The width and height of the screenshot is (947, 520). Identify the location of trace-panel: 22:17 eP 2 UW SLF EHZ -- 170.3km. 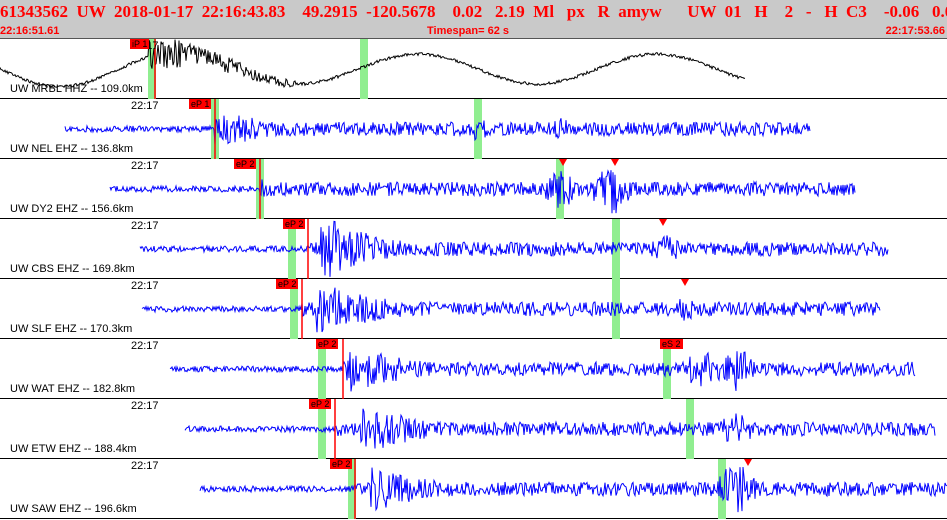
(473, 309).